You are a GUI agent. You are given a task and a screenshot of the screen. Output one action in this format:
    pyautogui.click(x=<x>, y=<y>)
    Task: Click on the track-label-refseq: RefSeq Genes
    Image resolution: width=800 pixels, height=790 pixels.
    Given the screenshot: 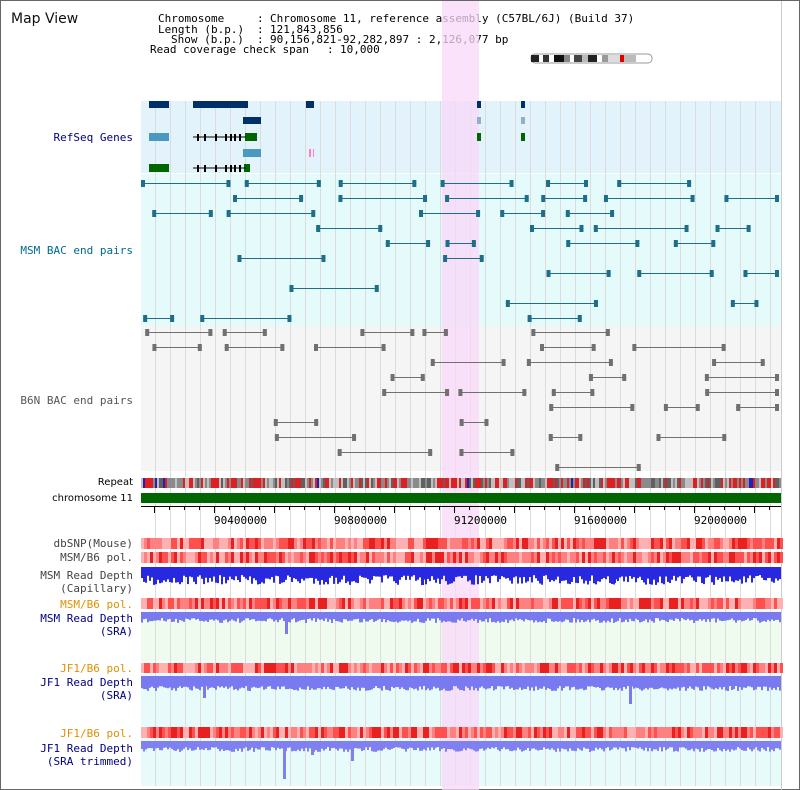 What is the action you would take?
    pyautogui.click(x=93, y=137)
    